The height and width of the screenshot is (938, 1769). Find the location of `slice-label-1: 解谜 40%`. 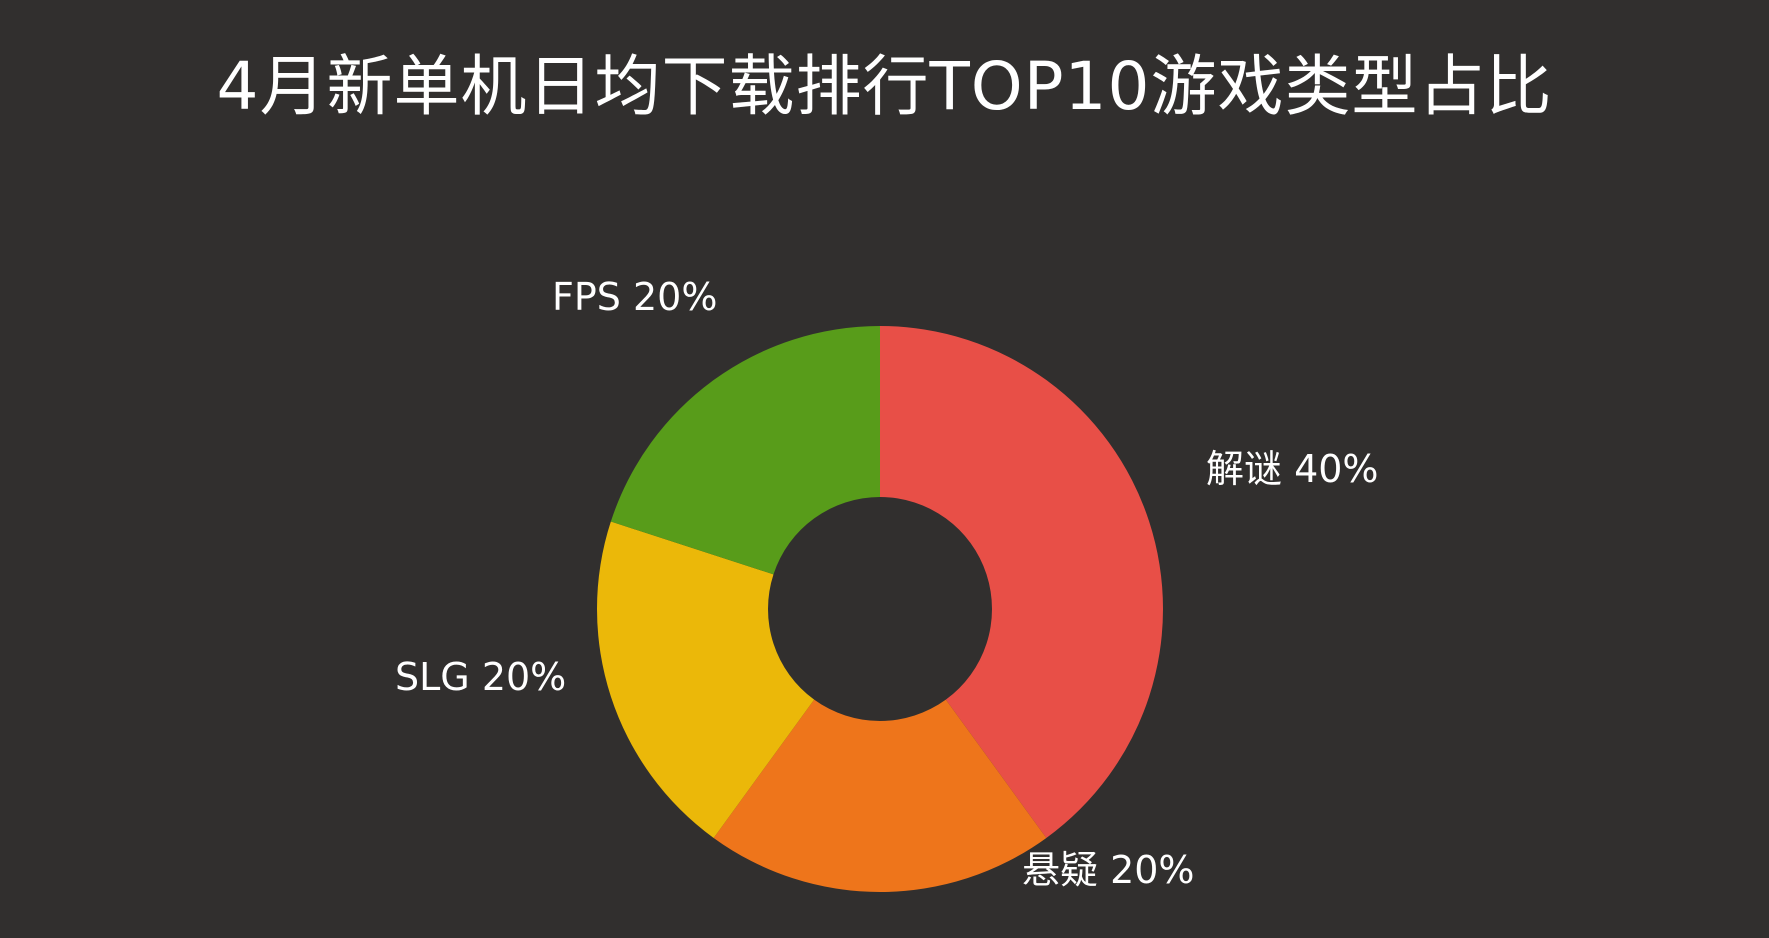

slice-label-1: 解谜 40% is located at coordinates (1292, 469).